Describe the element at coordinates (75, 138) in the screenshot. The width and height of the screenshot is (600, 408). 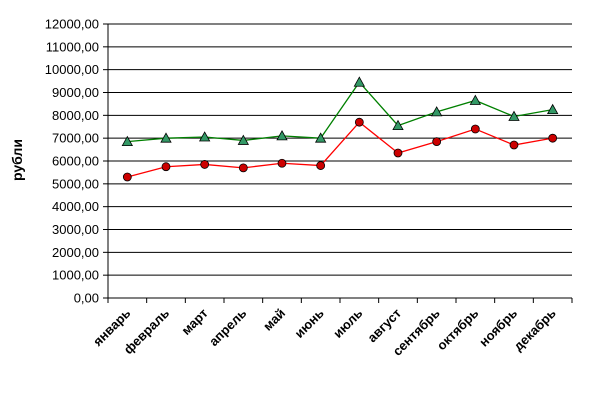
I see `y-tick-label: 7000,00` at that location.